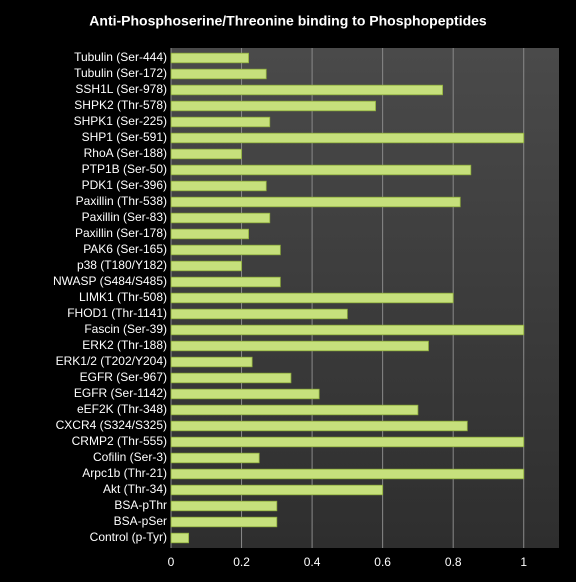 This screenshot has height=582, width=576. Describe the element at coordinates (140, 505) in the screenshot. I see `y-tick-label: BSA-pThr` at that location.